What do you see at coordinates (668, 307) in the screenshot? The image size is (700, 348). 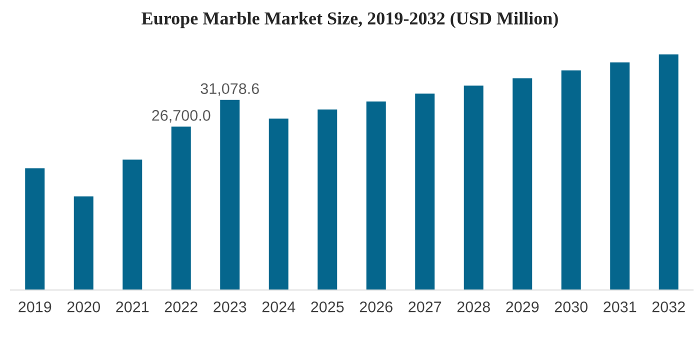 I see `x-tick-label: 2032` at bounding box center [668, 307].